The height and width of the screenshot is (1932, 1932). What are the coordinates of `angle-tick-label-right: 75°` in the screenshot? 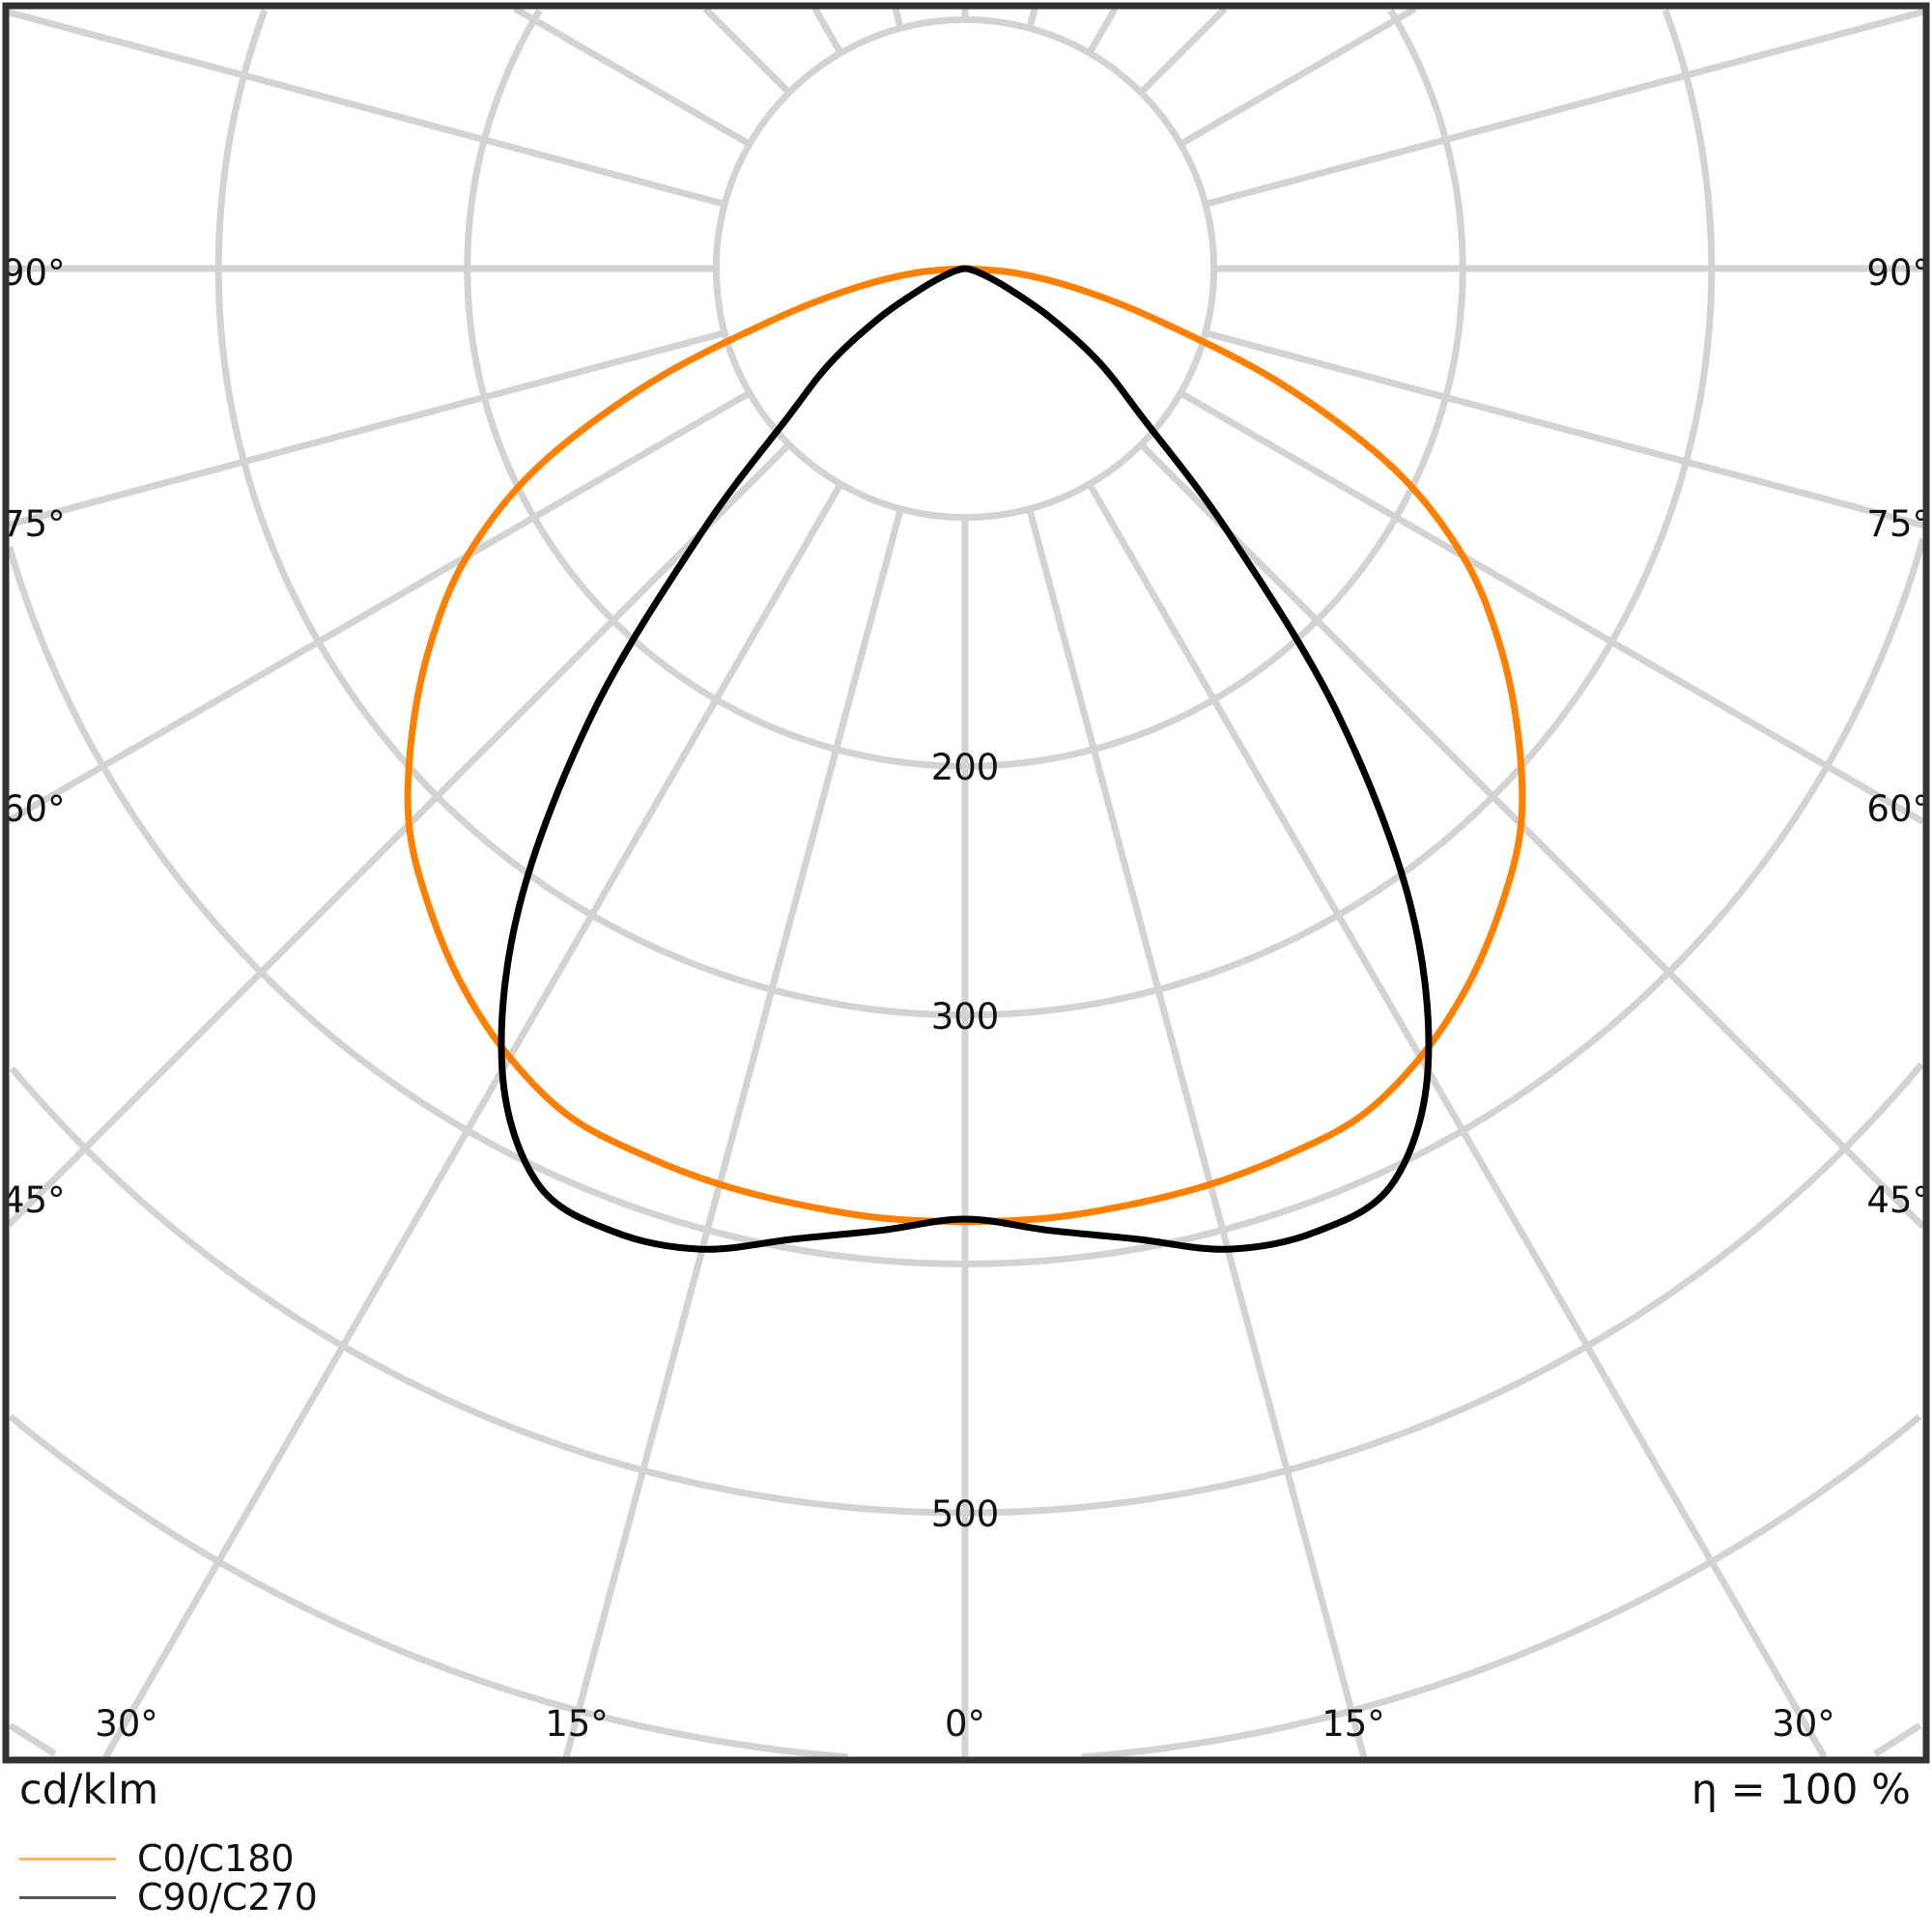 It's located at (1898, 524).